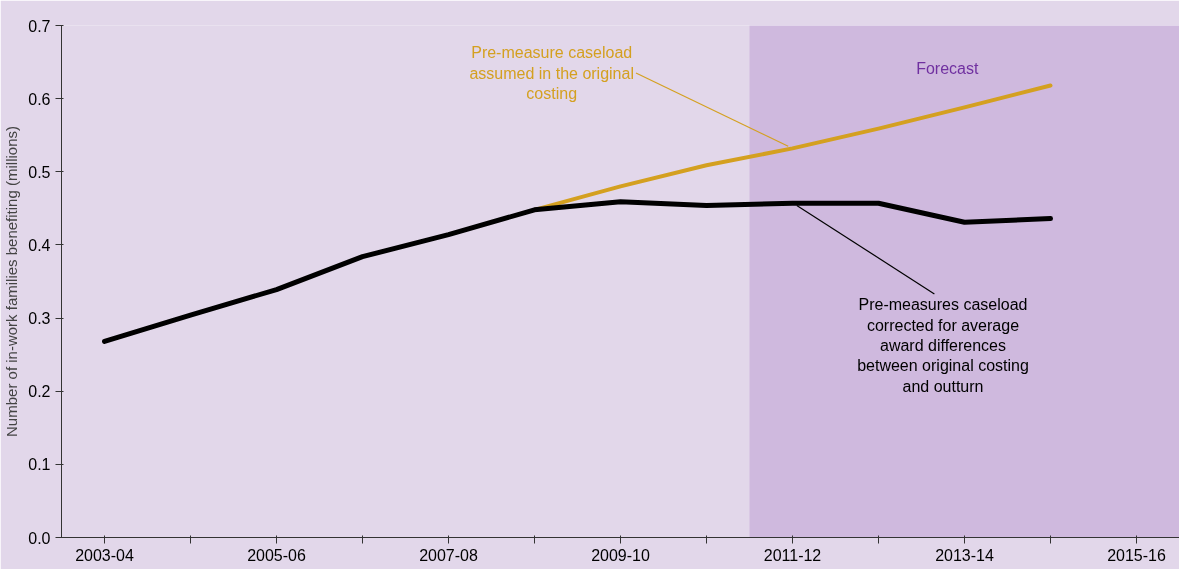  I want to click on y-tick-label: 0.5, so click(39, 172).